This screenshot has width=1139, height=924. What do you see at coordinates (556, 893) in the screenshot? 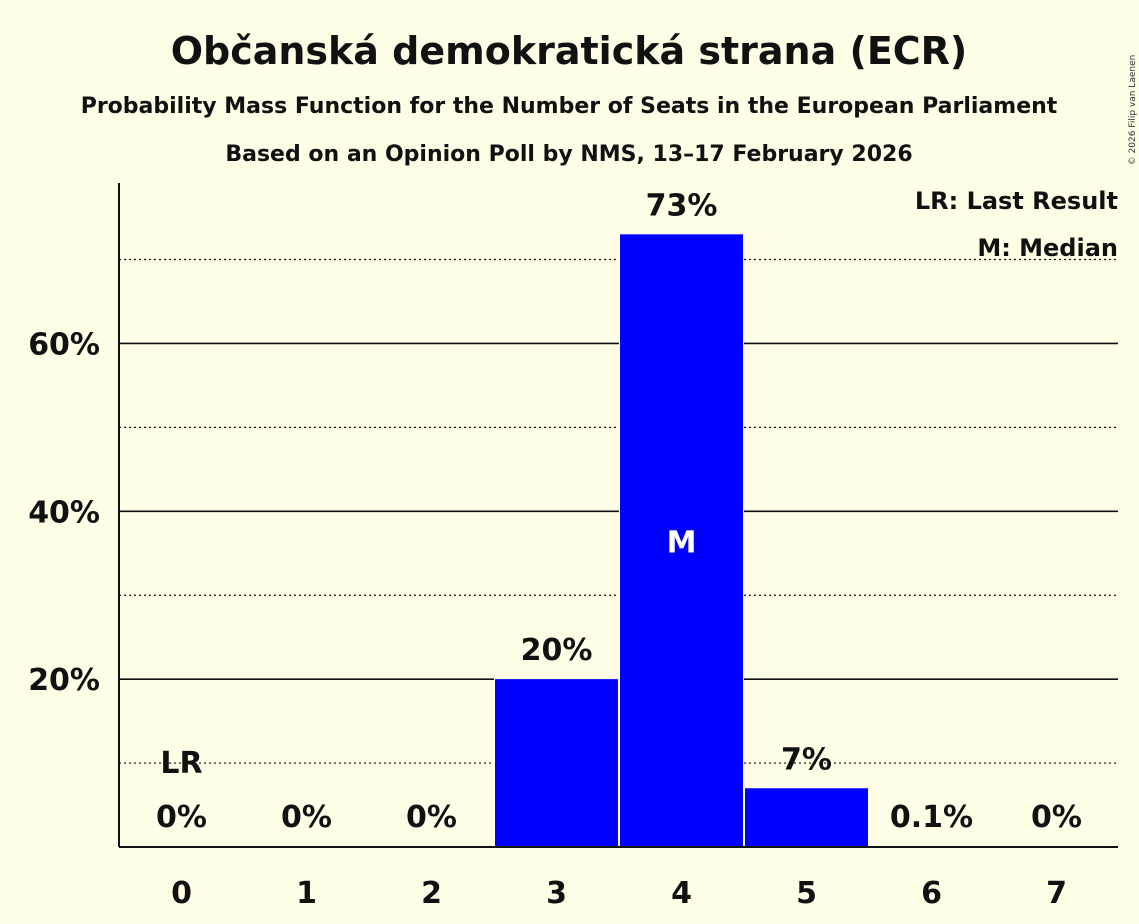
I see `x-tick-label: 3` at bounding box center [556, 893].